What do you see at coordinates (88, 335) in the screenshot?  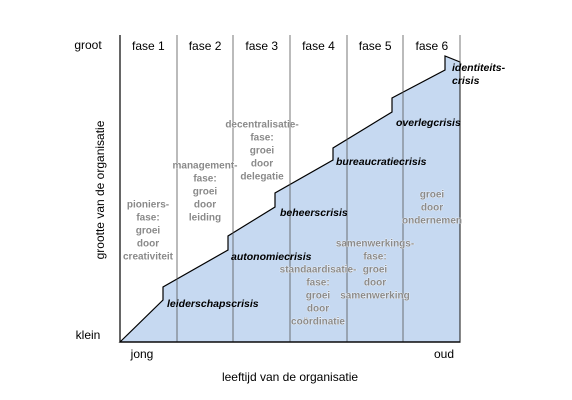 I see `y-bottom: klein` at bounding box center [88, 335].